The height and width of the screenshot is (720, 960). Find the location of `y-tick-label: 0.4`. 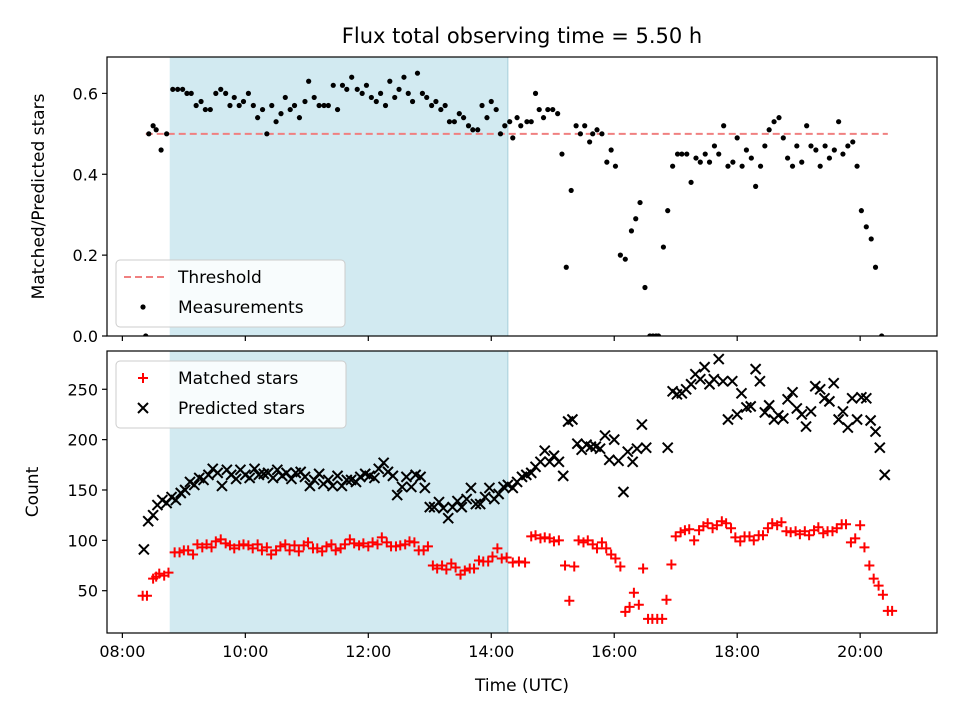

y-tick-label: 0.4 is located at coordinates (85, 174).